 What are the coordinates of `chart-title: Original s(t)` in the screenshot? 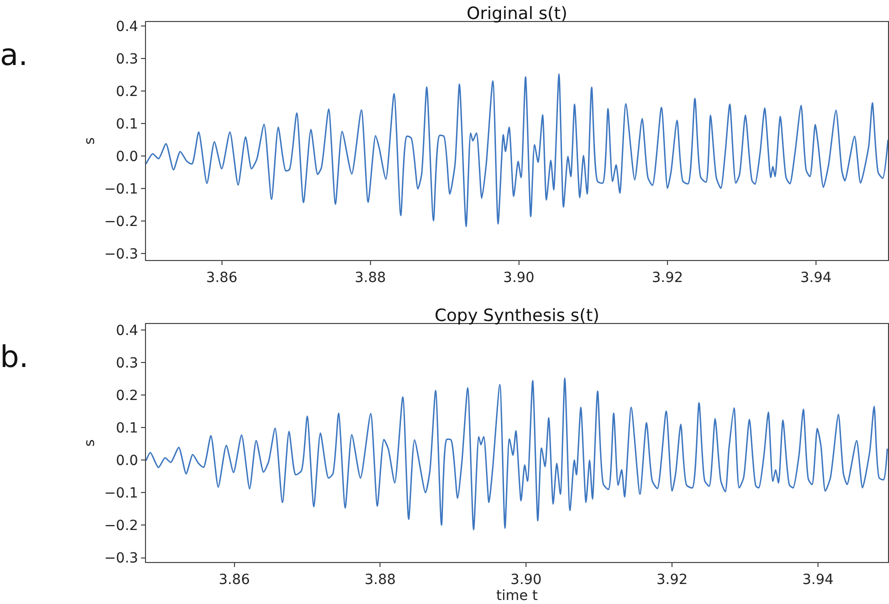 It's located at (517, 14).